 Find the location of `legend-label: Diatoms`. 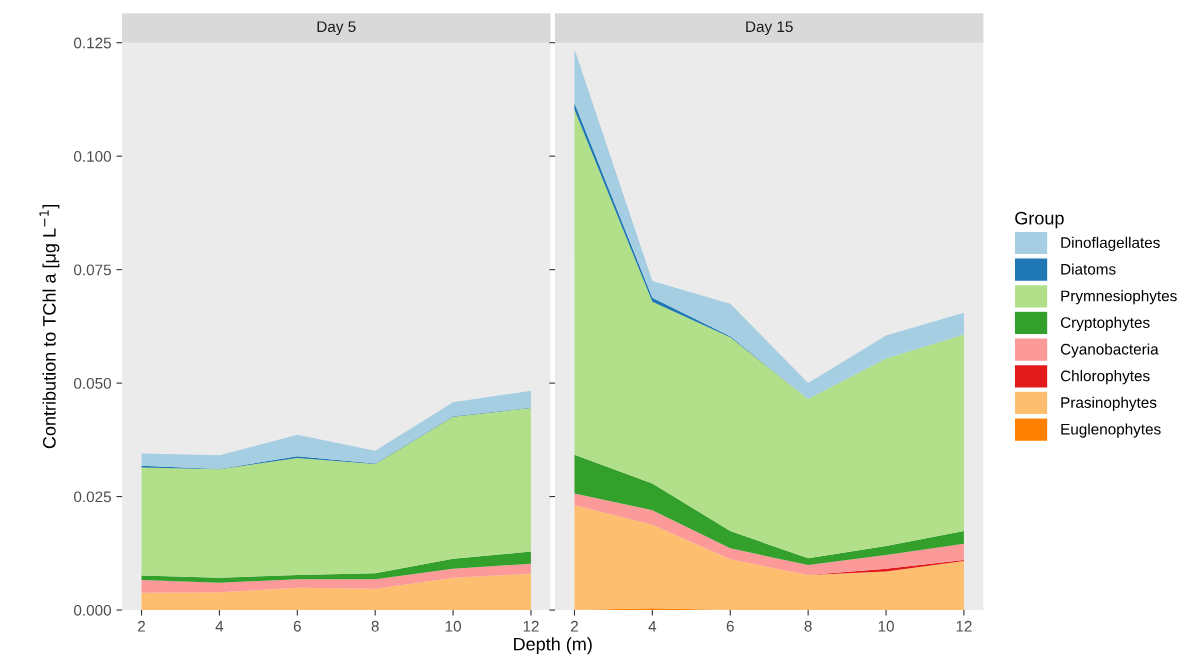

legend-label: Diatoms is located at coordinates (1088, 269).